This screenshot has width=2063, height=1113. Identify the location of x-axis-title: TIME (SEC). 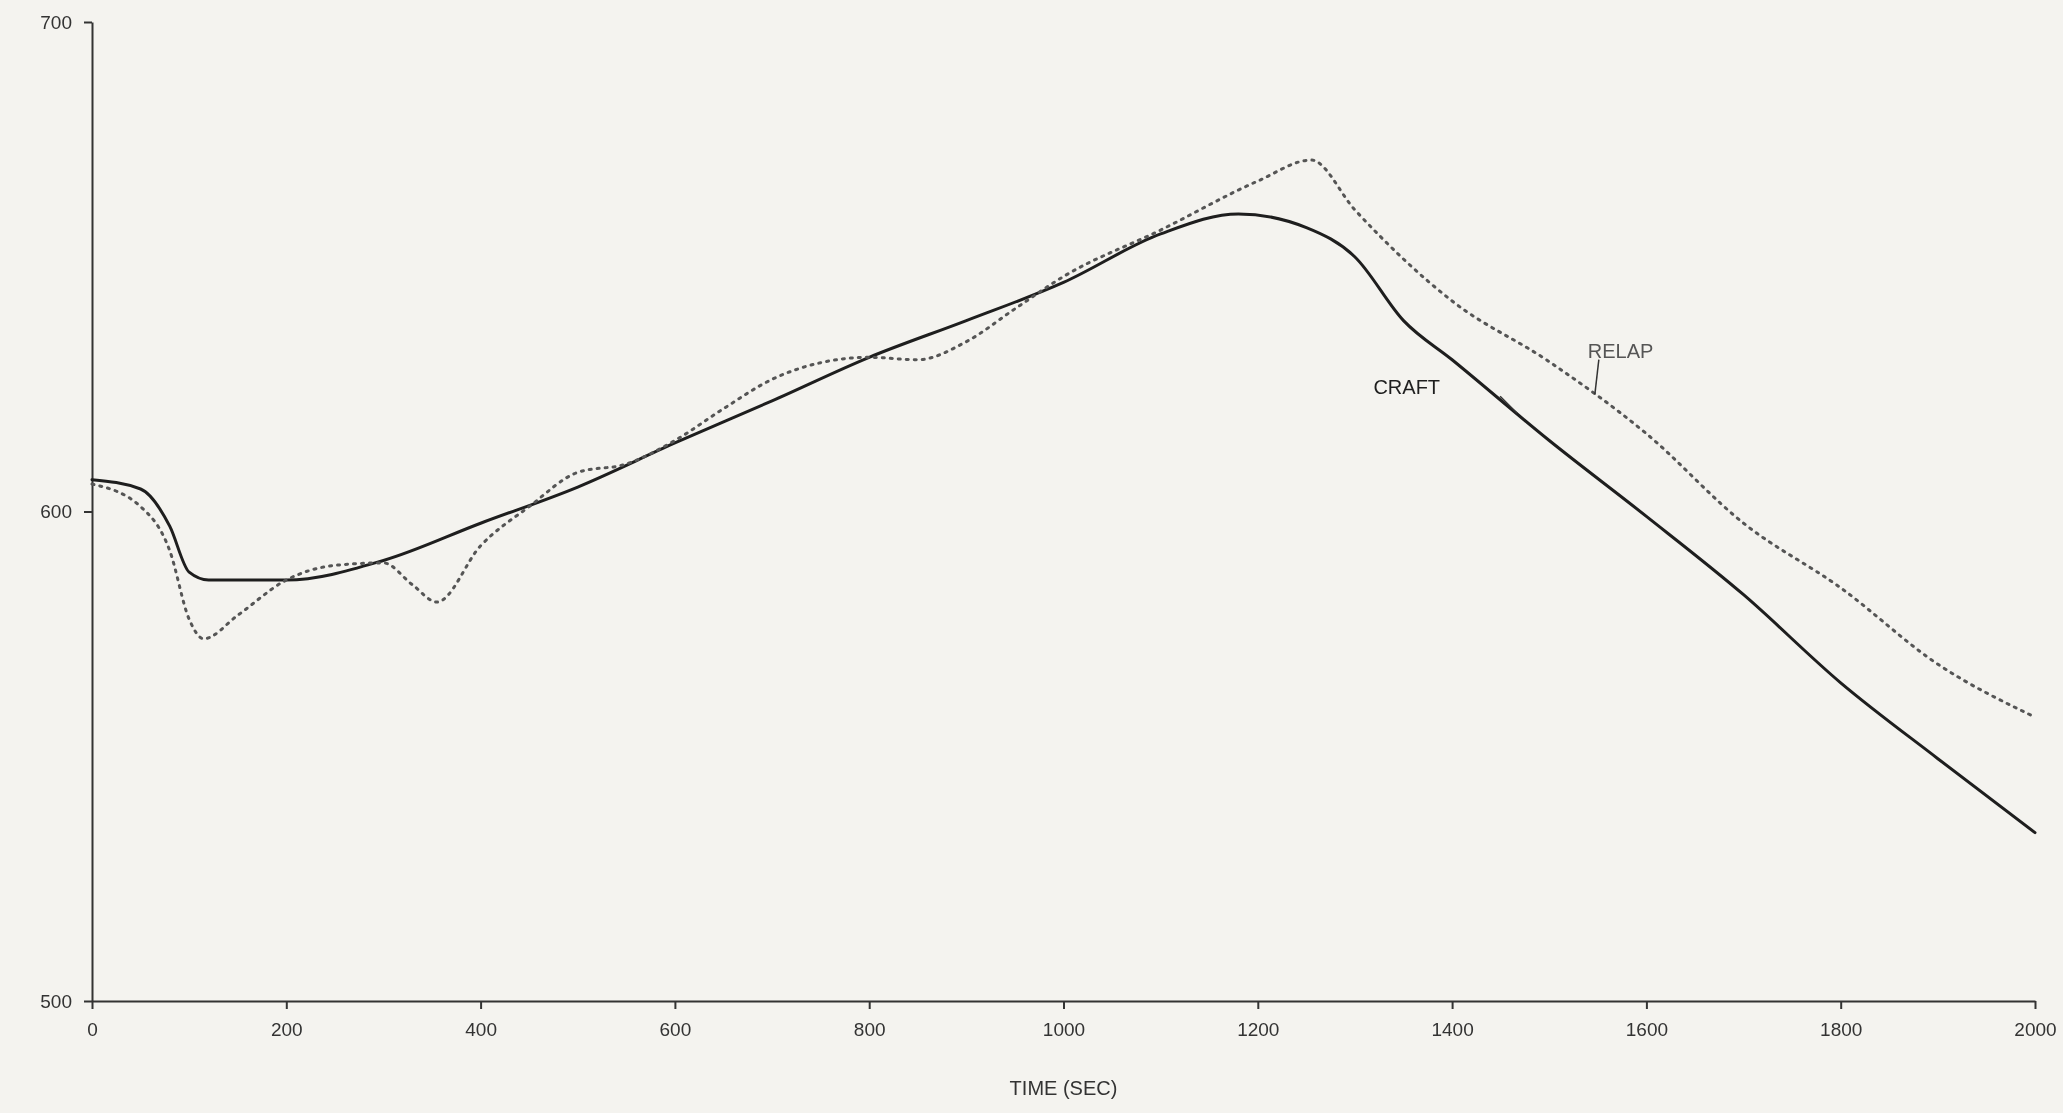
(1063, 1088).